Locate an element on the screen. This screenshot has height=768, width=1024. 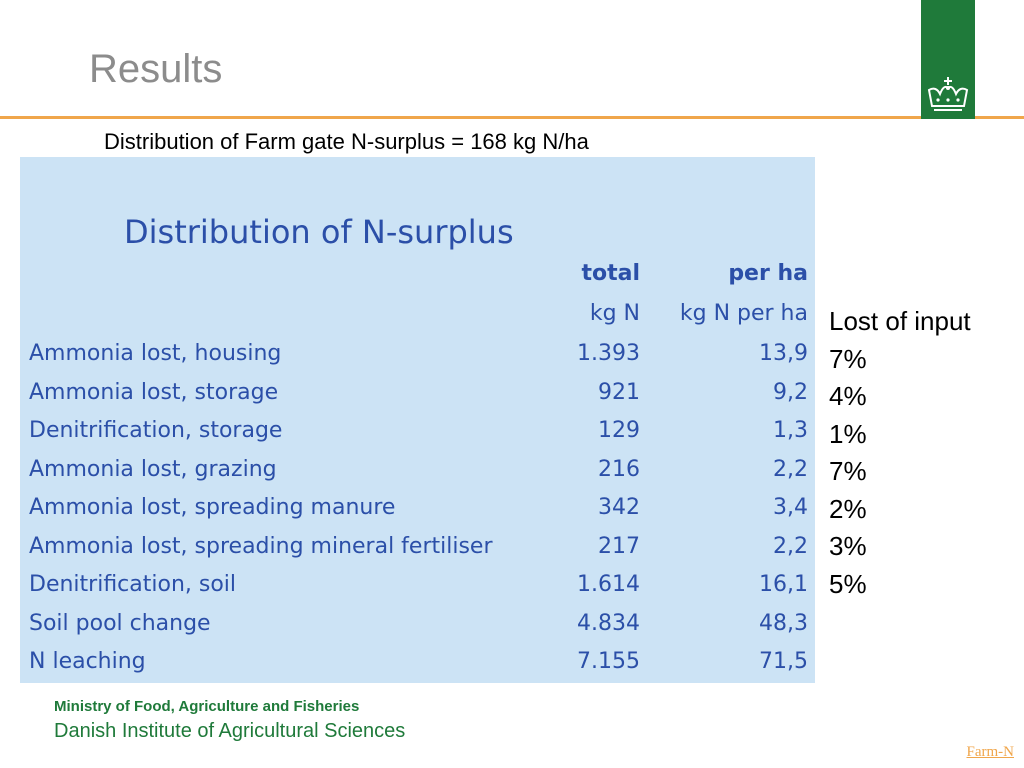
row-total: 342 is located at coordinates (619, 507).